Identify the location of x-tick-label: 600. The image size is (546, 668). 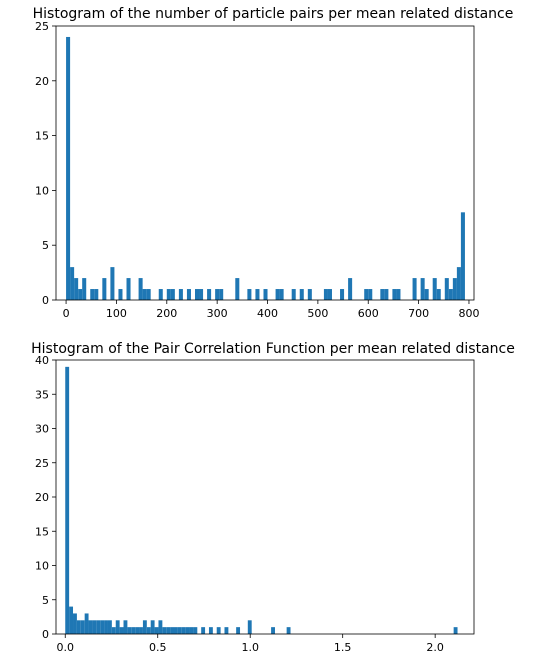
(368, 313).